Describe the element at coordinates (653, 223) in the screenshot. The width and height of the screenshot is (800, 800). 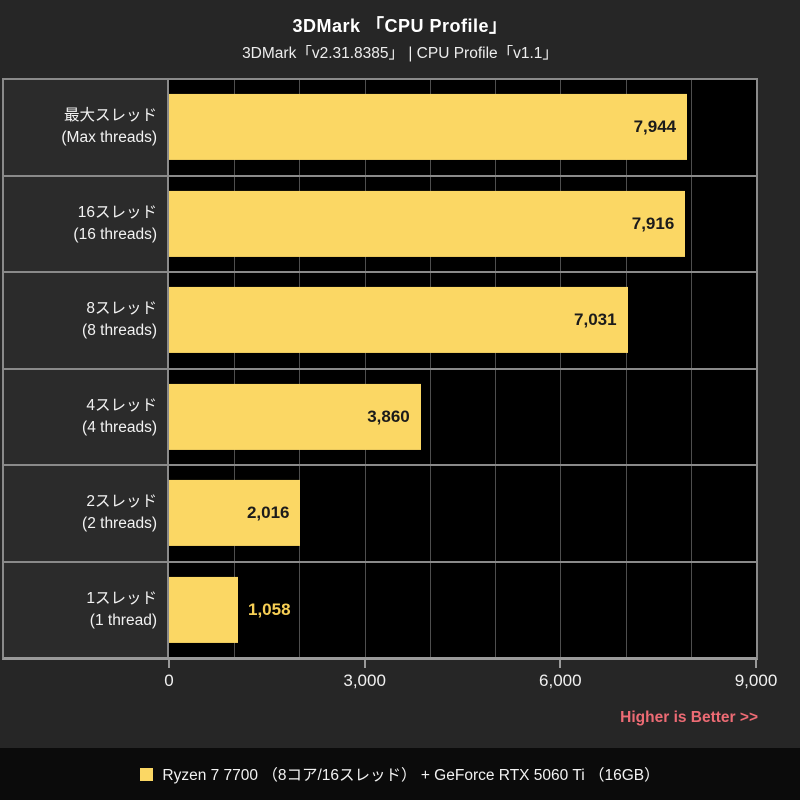
I see `bar-value: 7,916` at that location.